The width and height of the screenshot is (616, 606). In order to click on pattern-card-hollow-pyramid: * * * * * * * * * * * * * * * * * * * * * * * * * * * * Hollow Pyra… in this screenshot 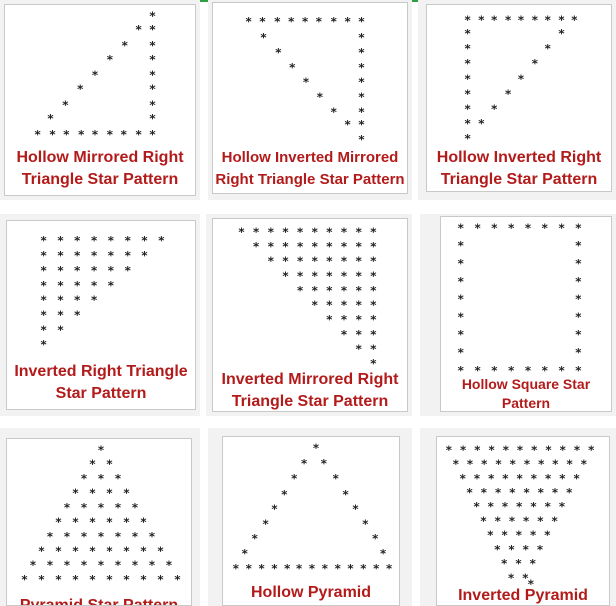, I will do `click(311, 521)`.